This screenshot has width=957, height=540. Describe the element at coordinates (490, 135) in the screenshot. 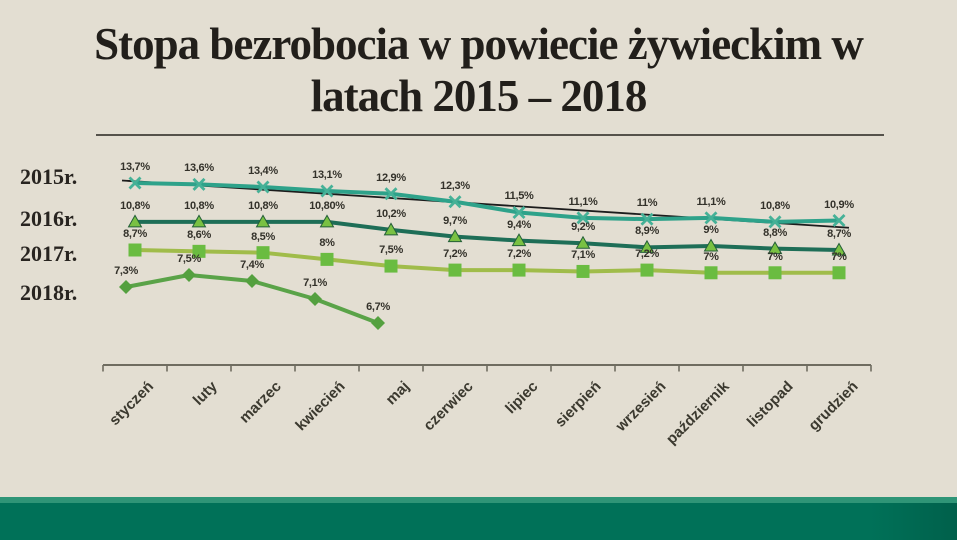

I see `title-underline` at that location.